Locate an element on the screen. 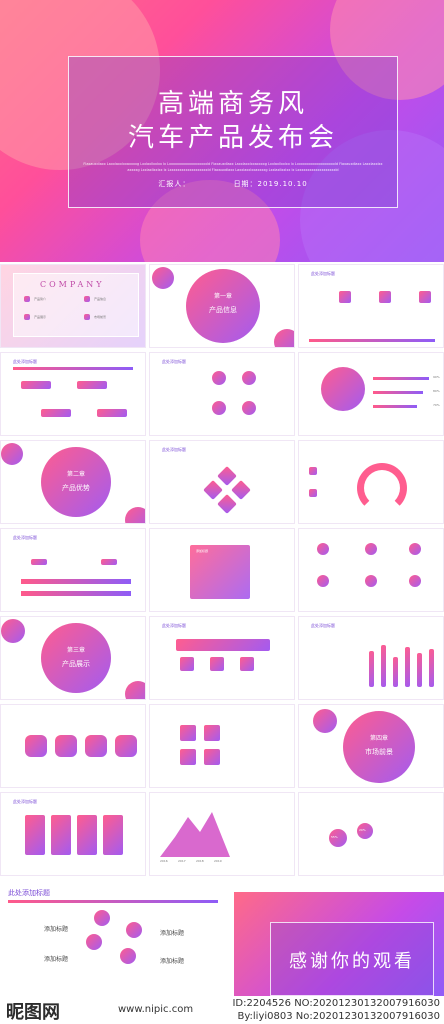 This screenshot has width=444, height=1024. reporter-label: 汇报人： is located at coordinates (174, 184).